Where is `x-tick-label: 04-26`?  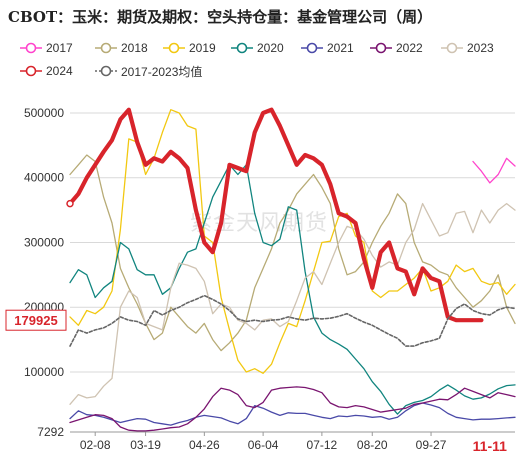
x-tick-label: 04-26 is located at coordinates (204, 445).